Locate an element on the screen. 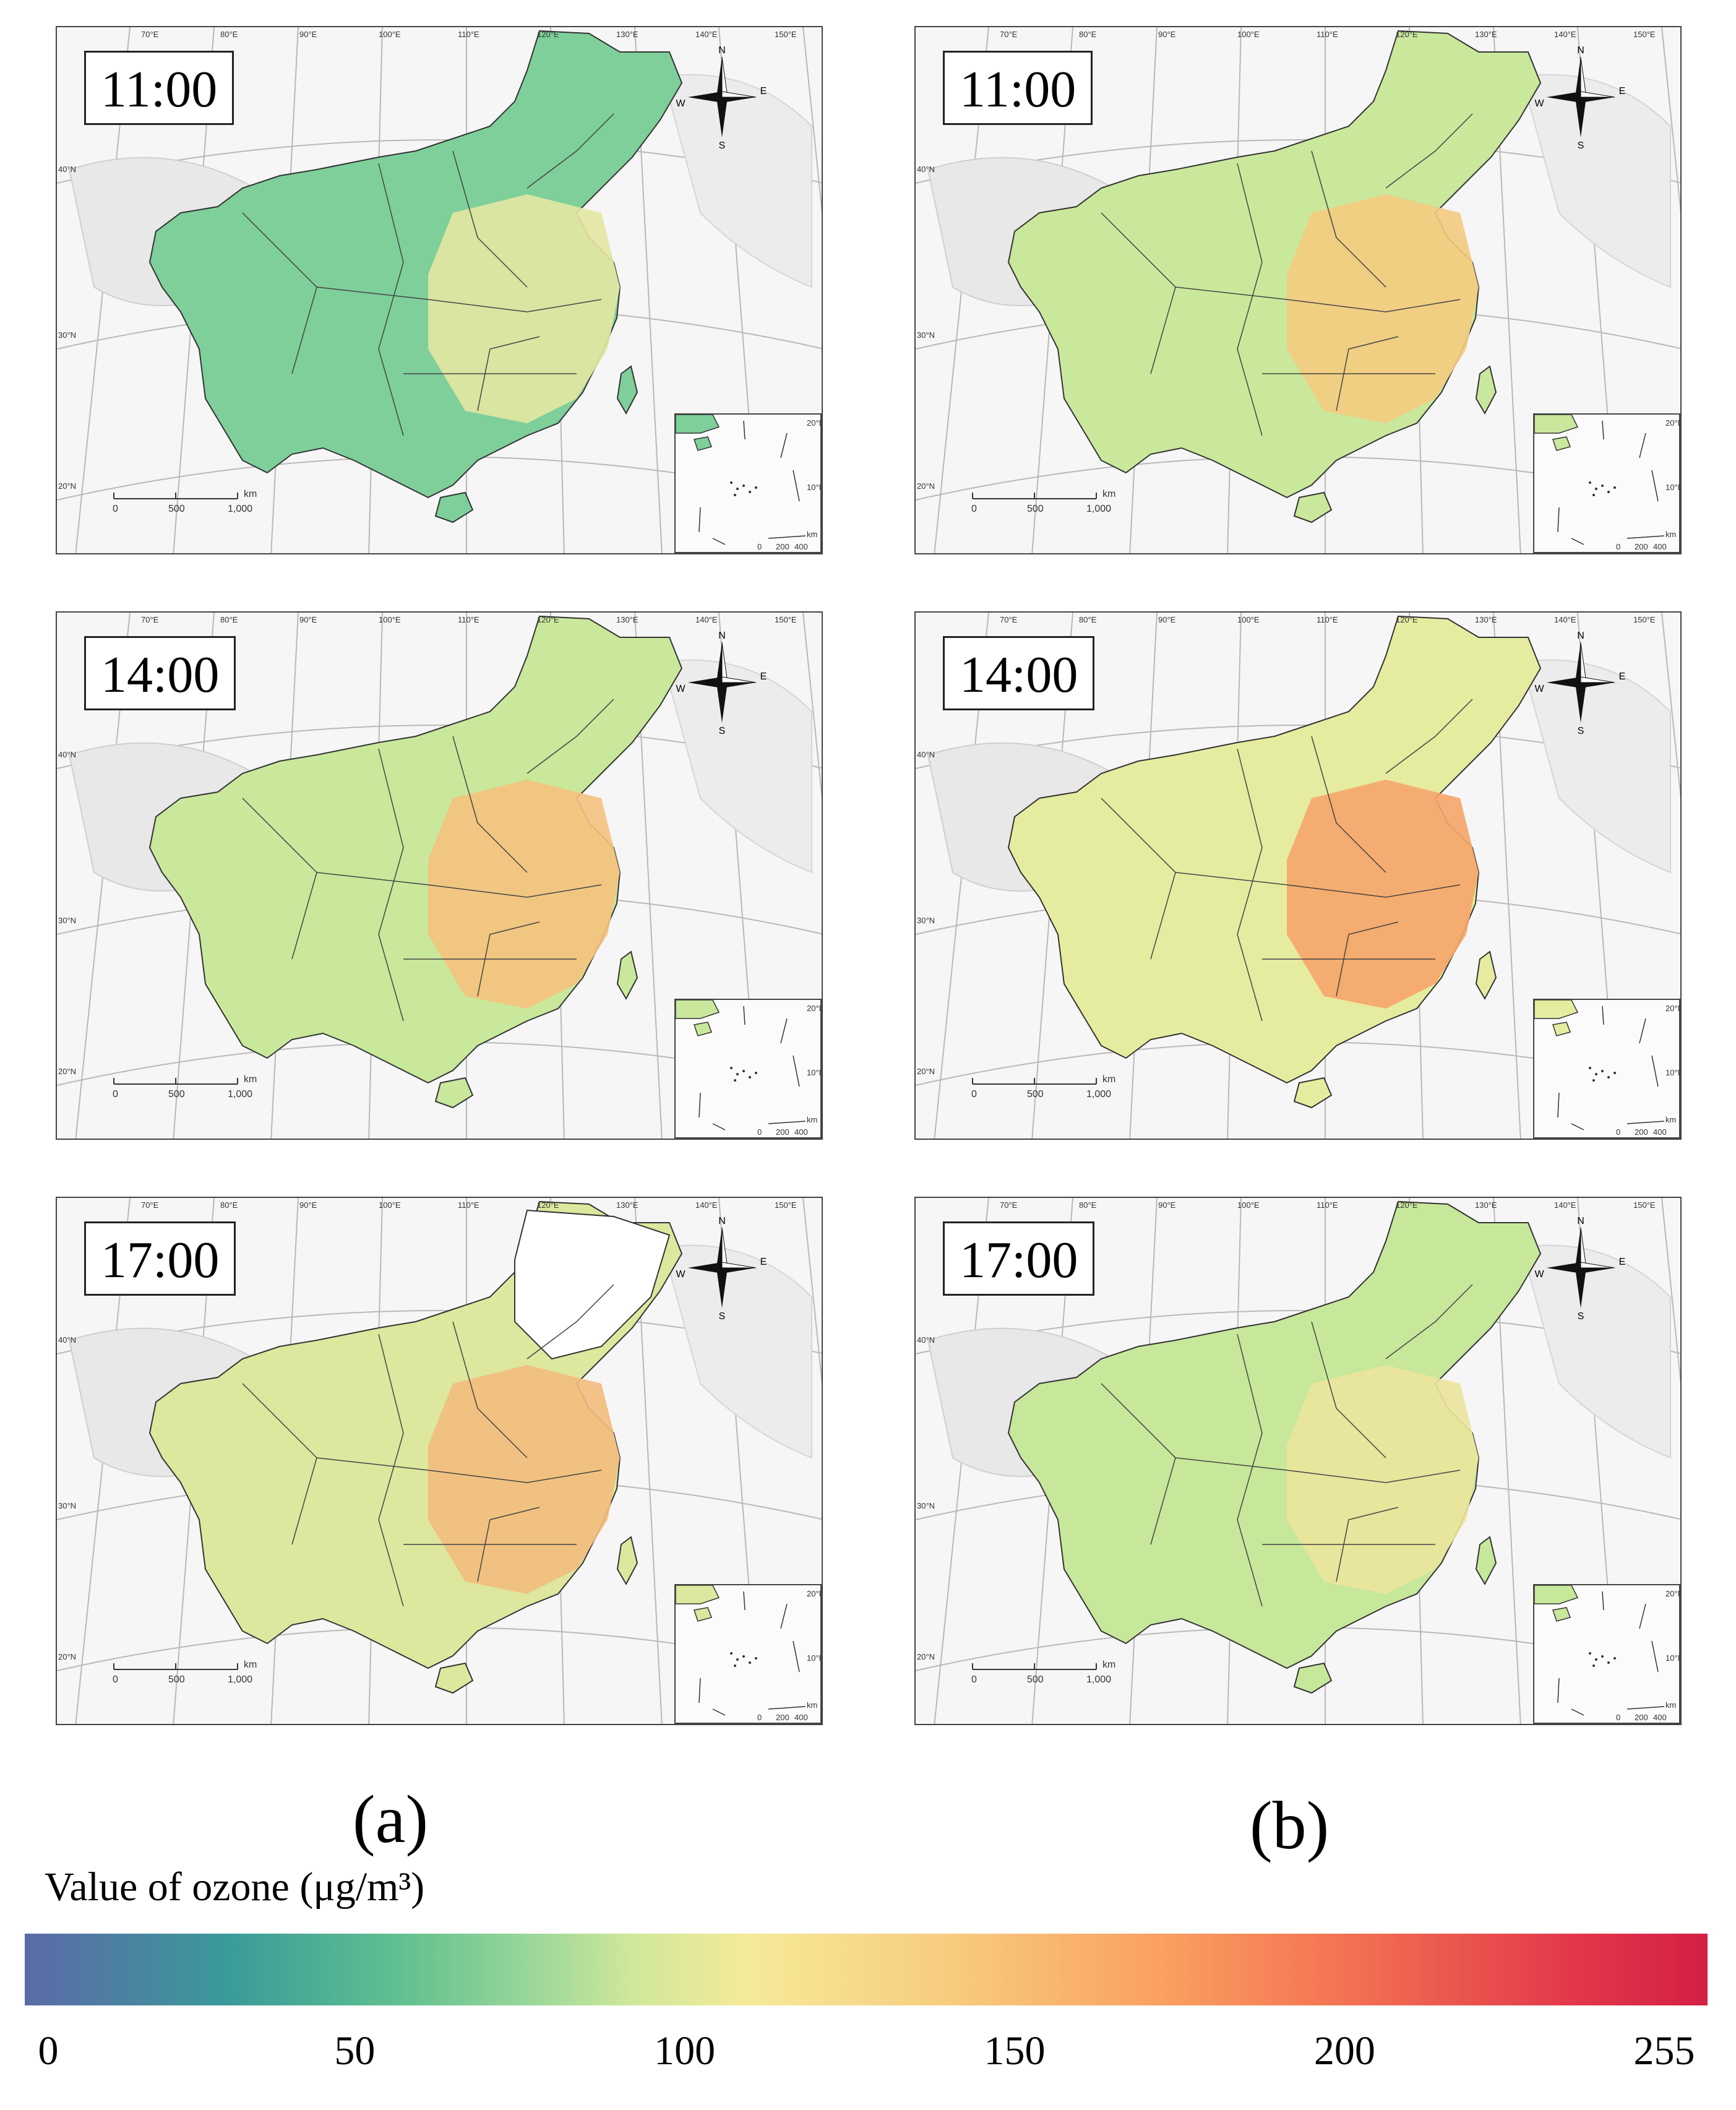 This screenshot has width=1736, height=2110. province-borders is located at coordinates (1287, 274).